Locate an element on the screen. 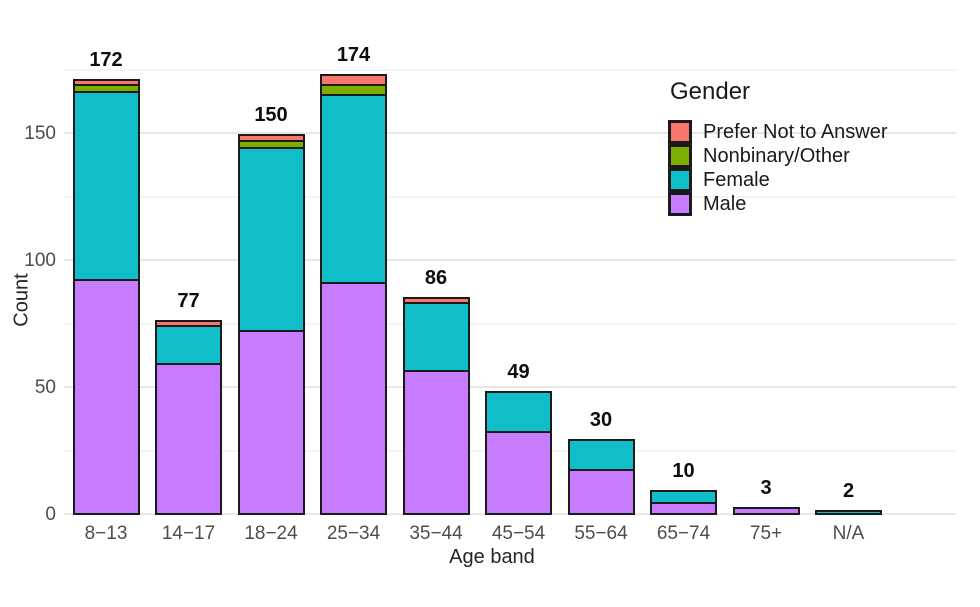 The height and width of the screenshot is (607, 980). x-tick-label: 25−34 is located at coordinates (353, 533).